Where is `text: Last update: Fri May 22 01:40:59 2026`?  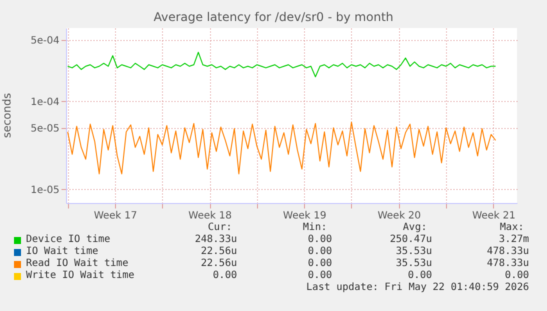 text: Last update: Fri May 22 01:40:59 2026 is located at coordinates (417, 288).